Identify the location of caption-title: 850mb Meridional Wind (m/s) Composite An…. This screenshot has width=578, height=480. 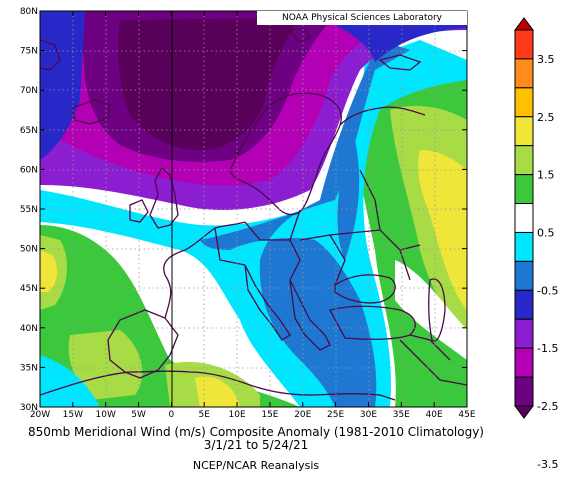
(256, 432).